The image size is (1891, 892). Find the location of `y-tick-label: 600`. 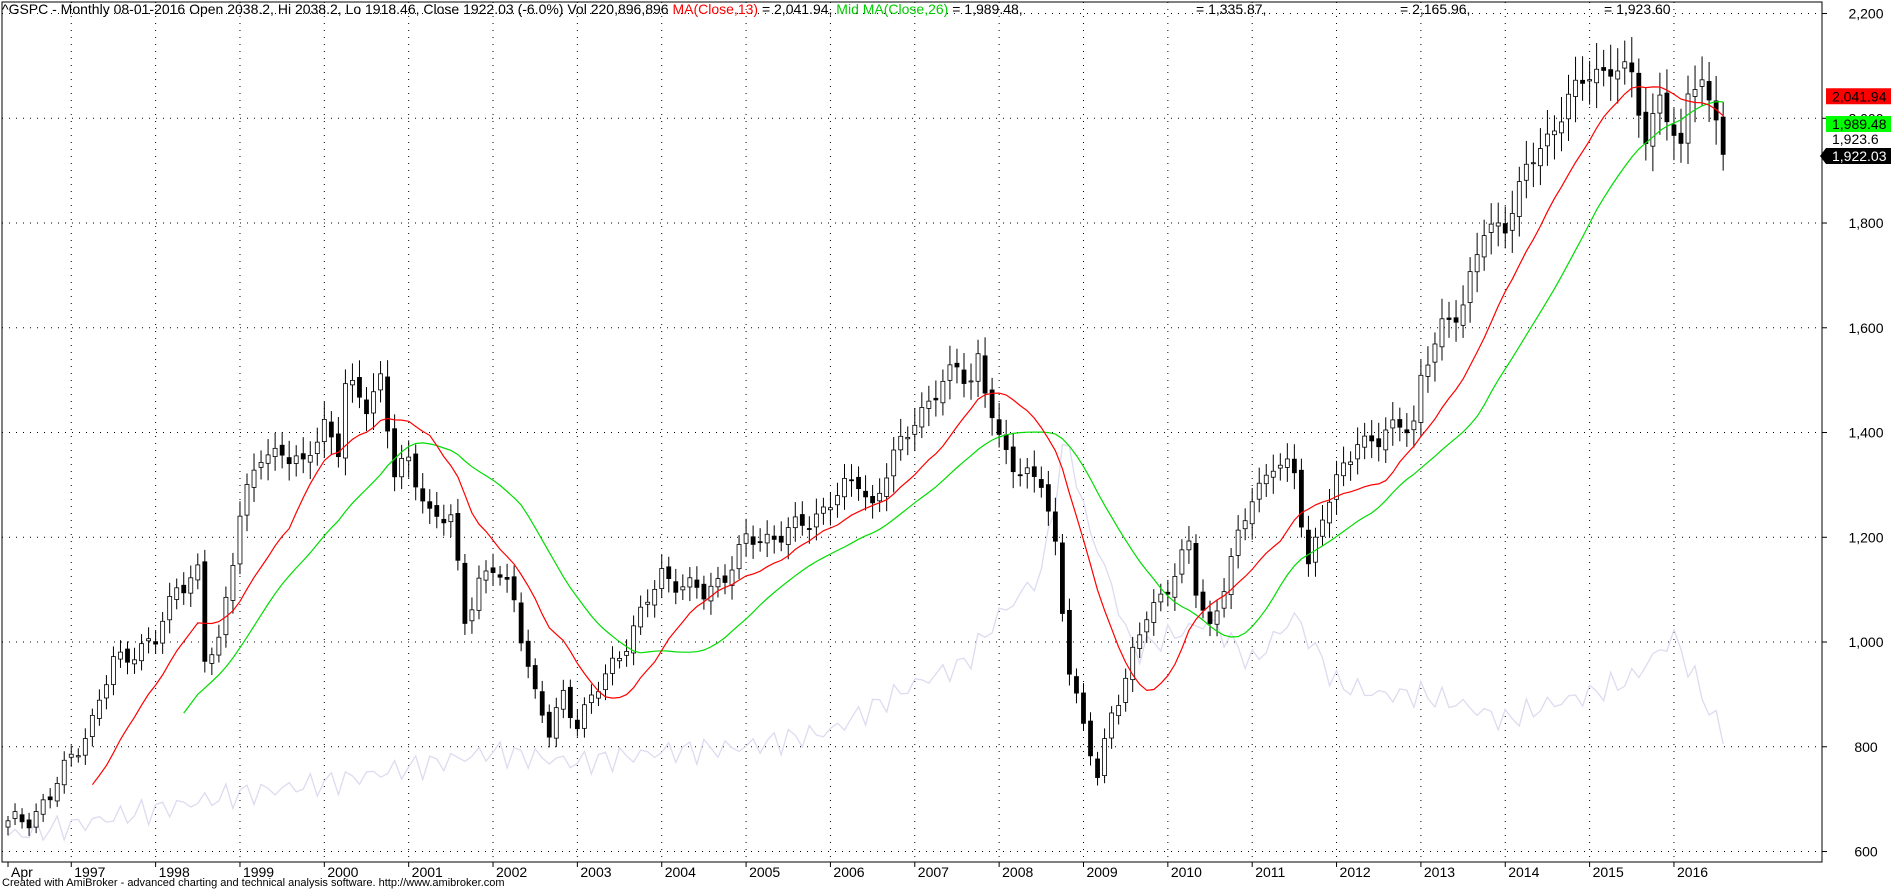

y-tick-label: 600 is located at coordinates (1866, 852).